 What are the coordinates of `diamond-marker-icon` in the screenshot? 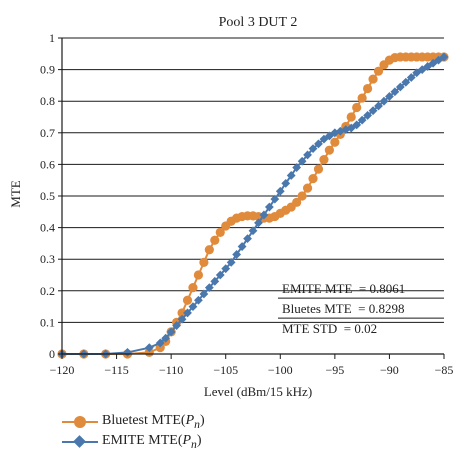 It's located at (79, 441).